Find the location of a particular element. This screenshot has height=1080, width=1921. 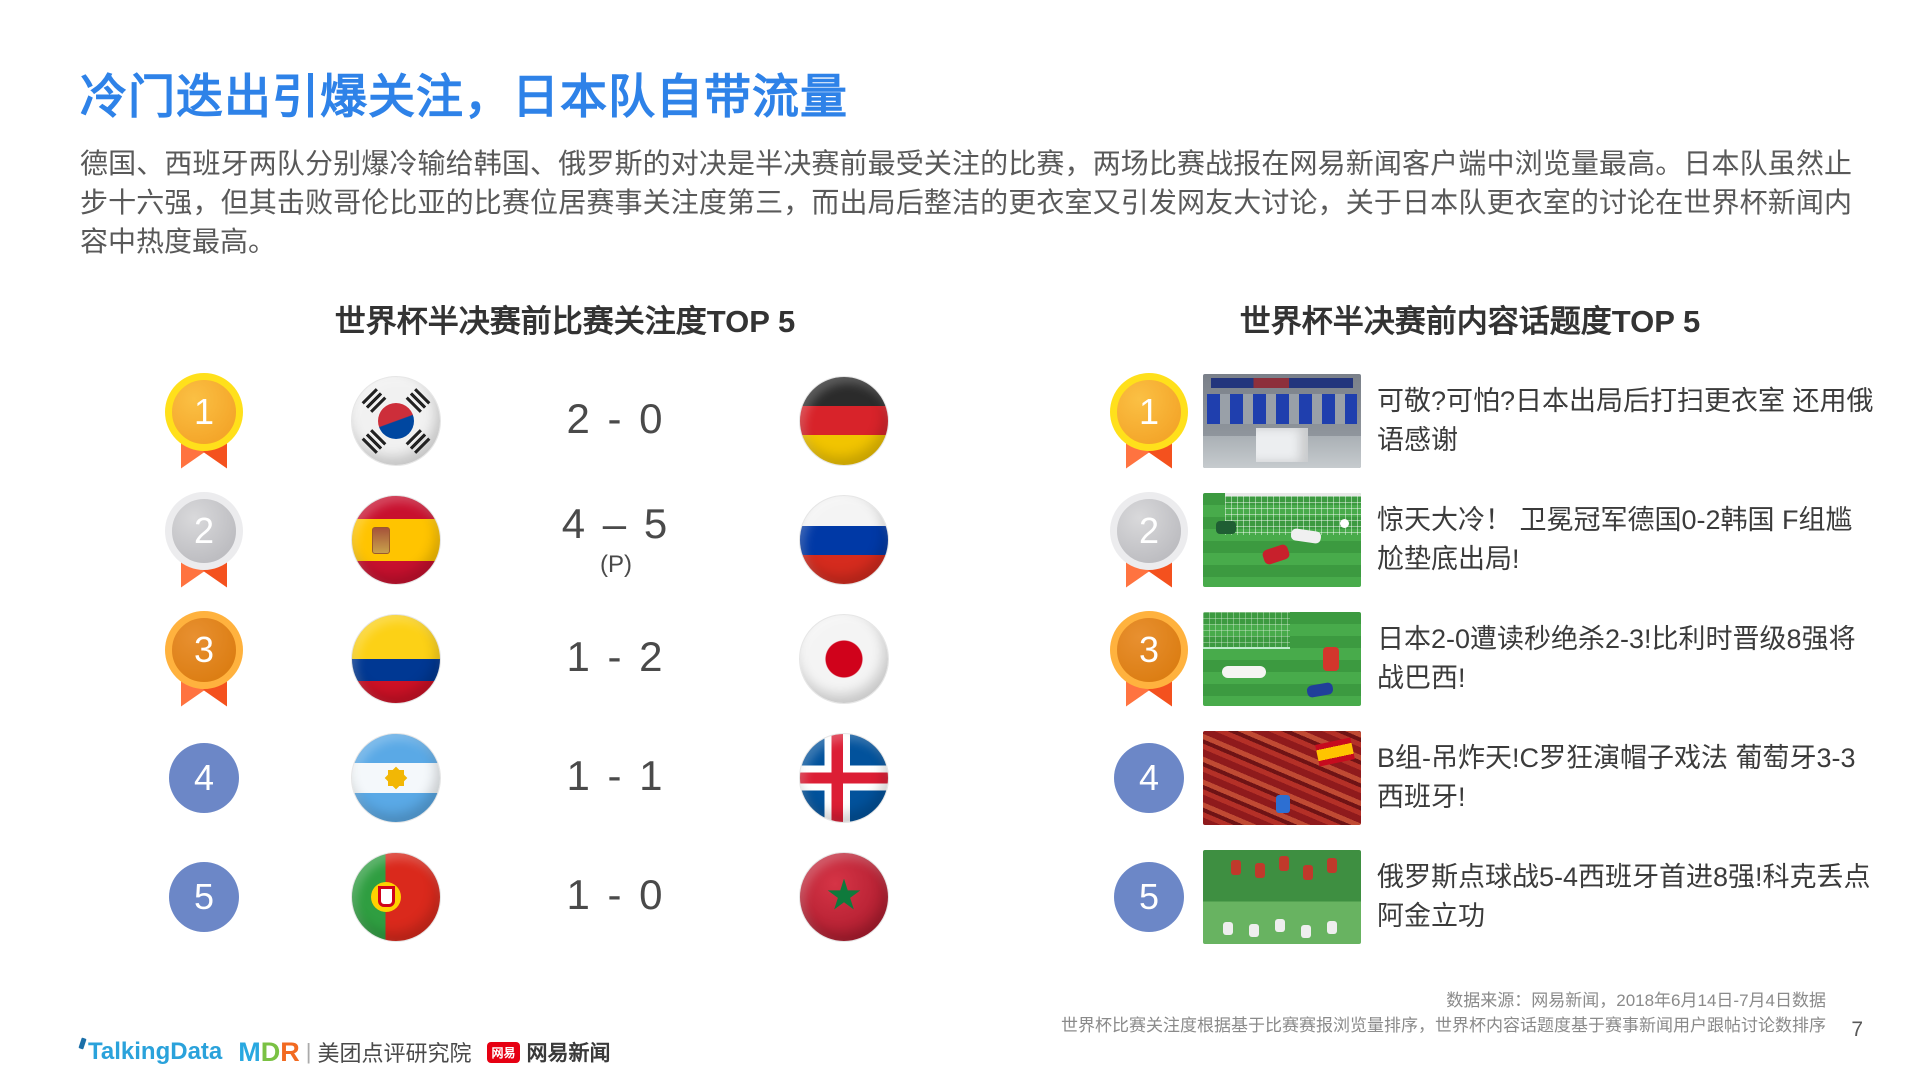

flag-south-korea-icon is located at coordinates (396, 420).